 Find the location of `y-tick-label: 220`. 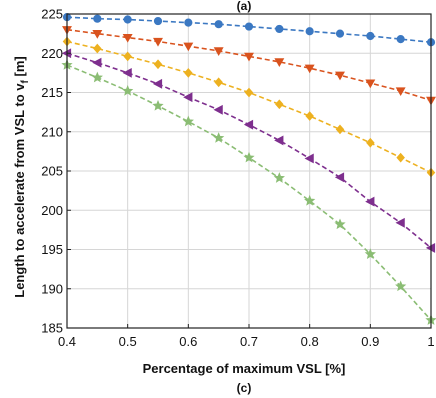

y-tick-label: 220 is located at coordinates (52, 53).